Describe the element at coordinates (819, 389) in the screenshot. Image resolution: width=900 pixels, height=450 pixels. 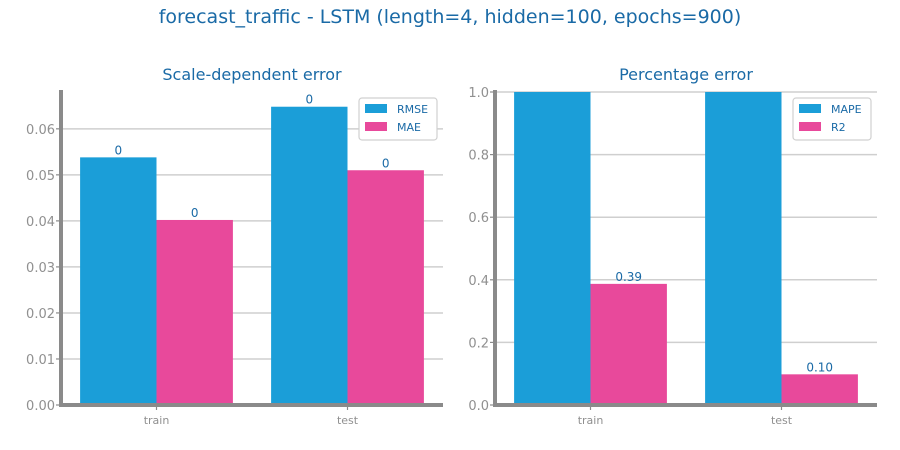
I see `bar-r2-test` at that location.